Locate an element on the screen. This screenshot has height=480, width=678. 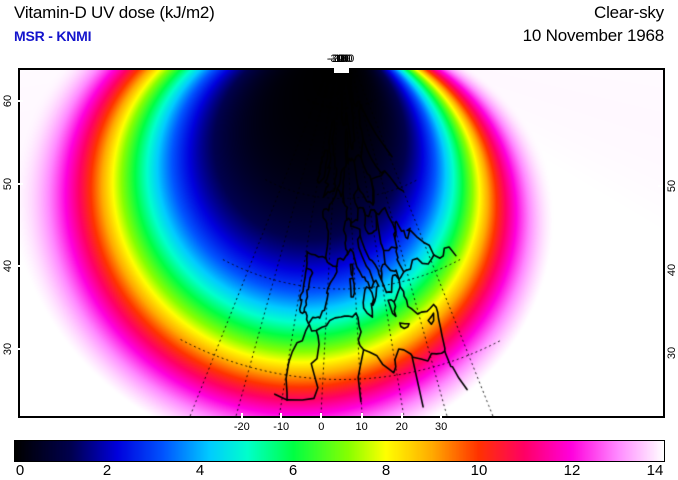
colorbar-legend is located at coordinates (339, 451).